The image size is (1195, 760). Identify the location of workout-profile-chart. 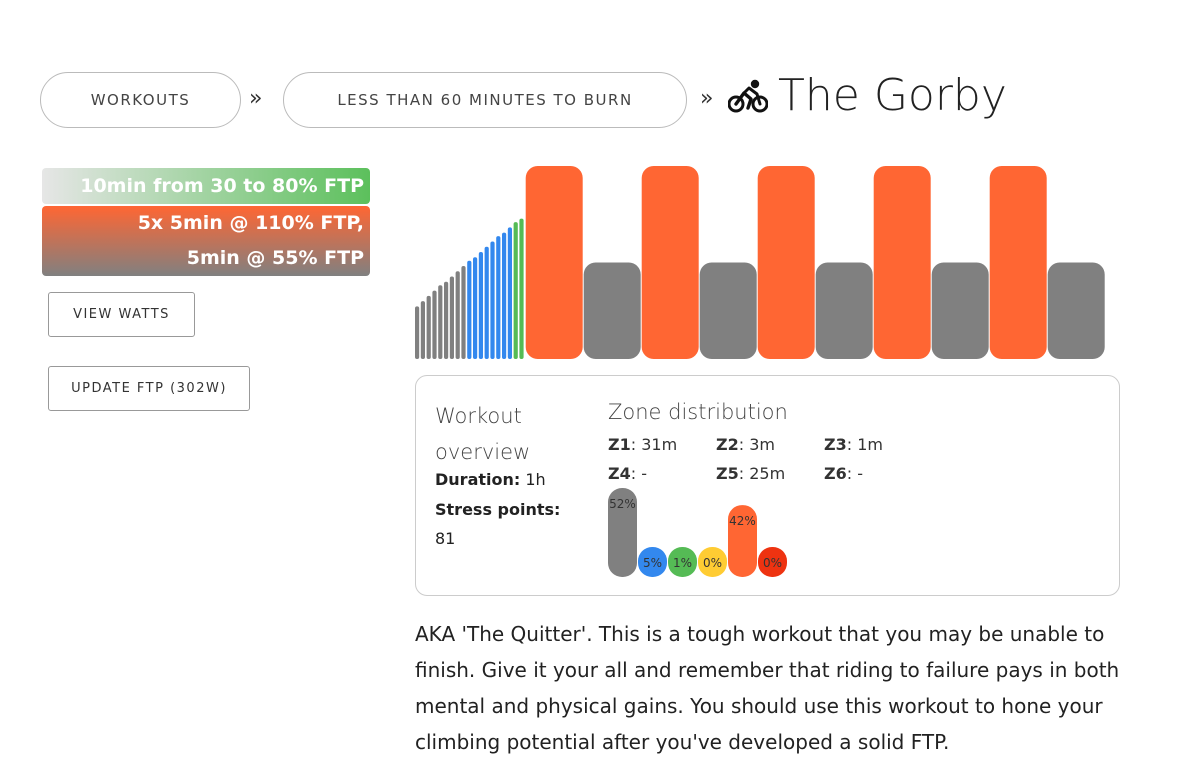
(760, 263).